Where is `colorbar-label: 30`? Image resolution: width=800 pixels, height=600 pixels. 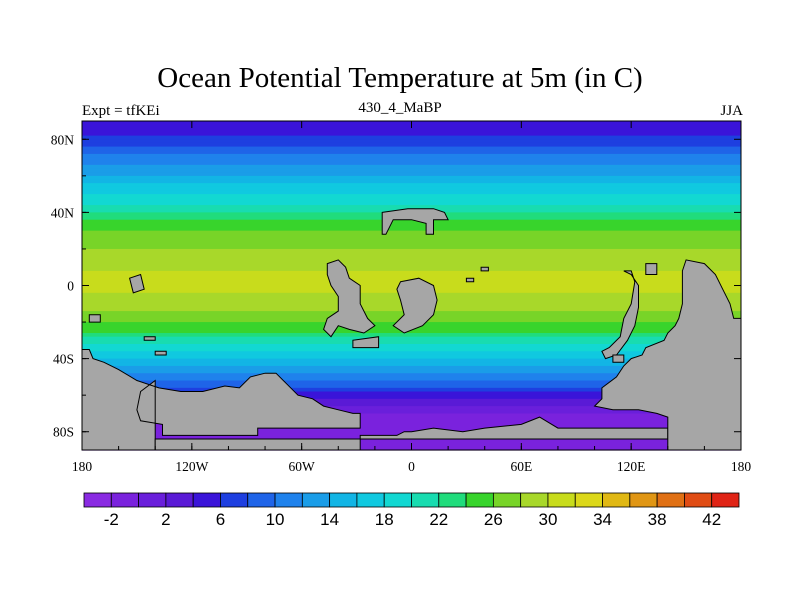 colorbar-label: 30 is located at coordinates (547, 519).